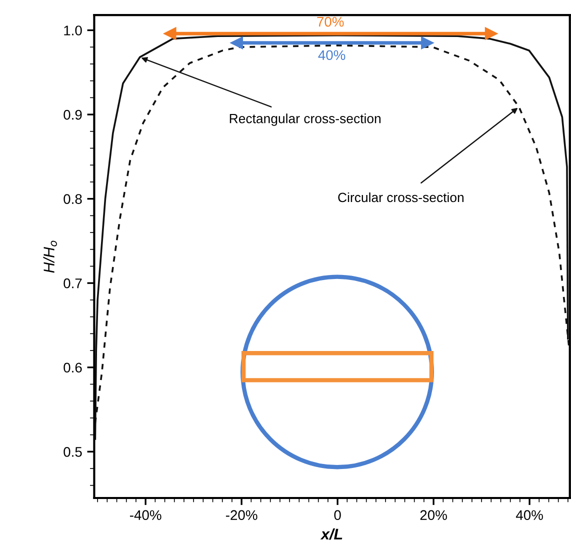 This screenshot has width=571, height=558. Describe the element at coordinates (50, 256) in the screenshot. I see `y-axis-title: H/H$_{o}$` at that location.